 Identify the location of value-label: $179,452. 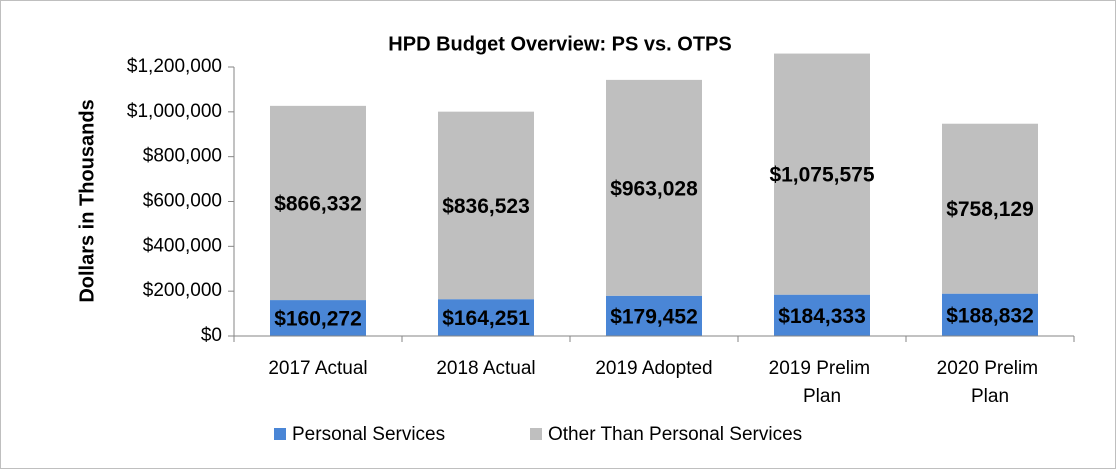
(654, 316).